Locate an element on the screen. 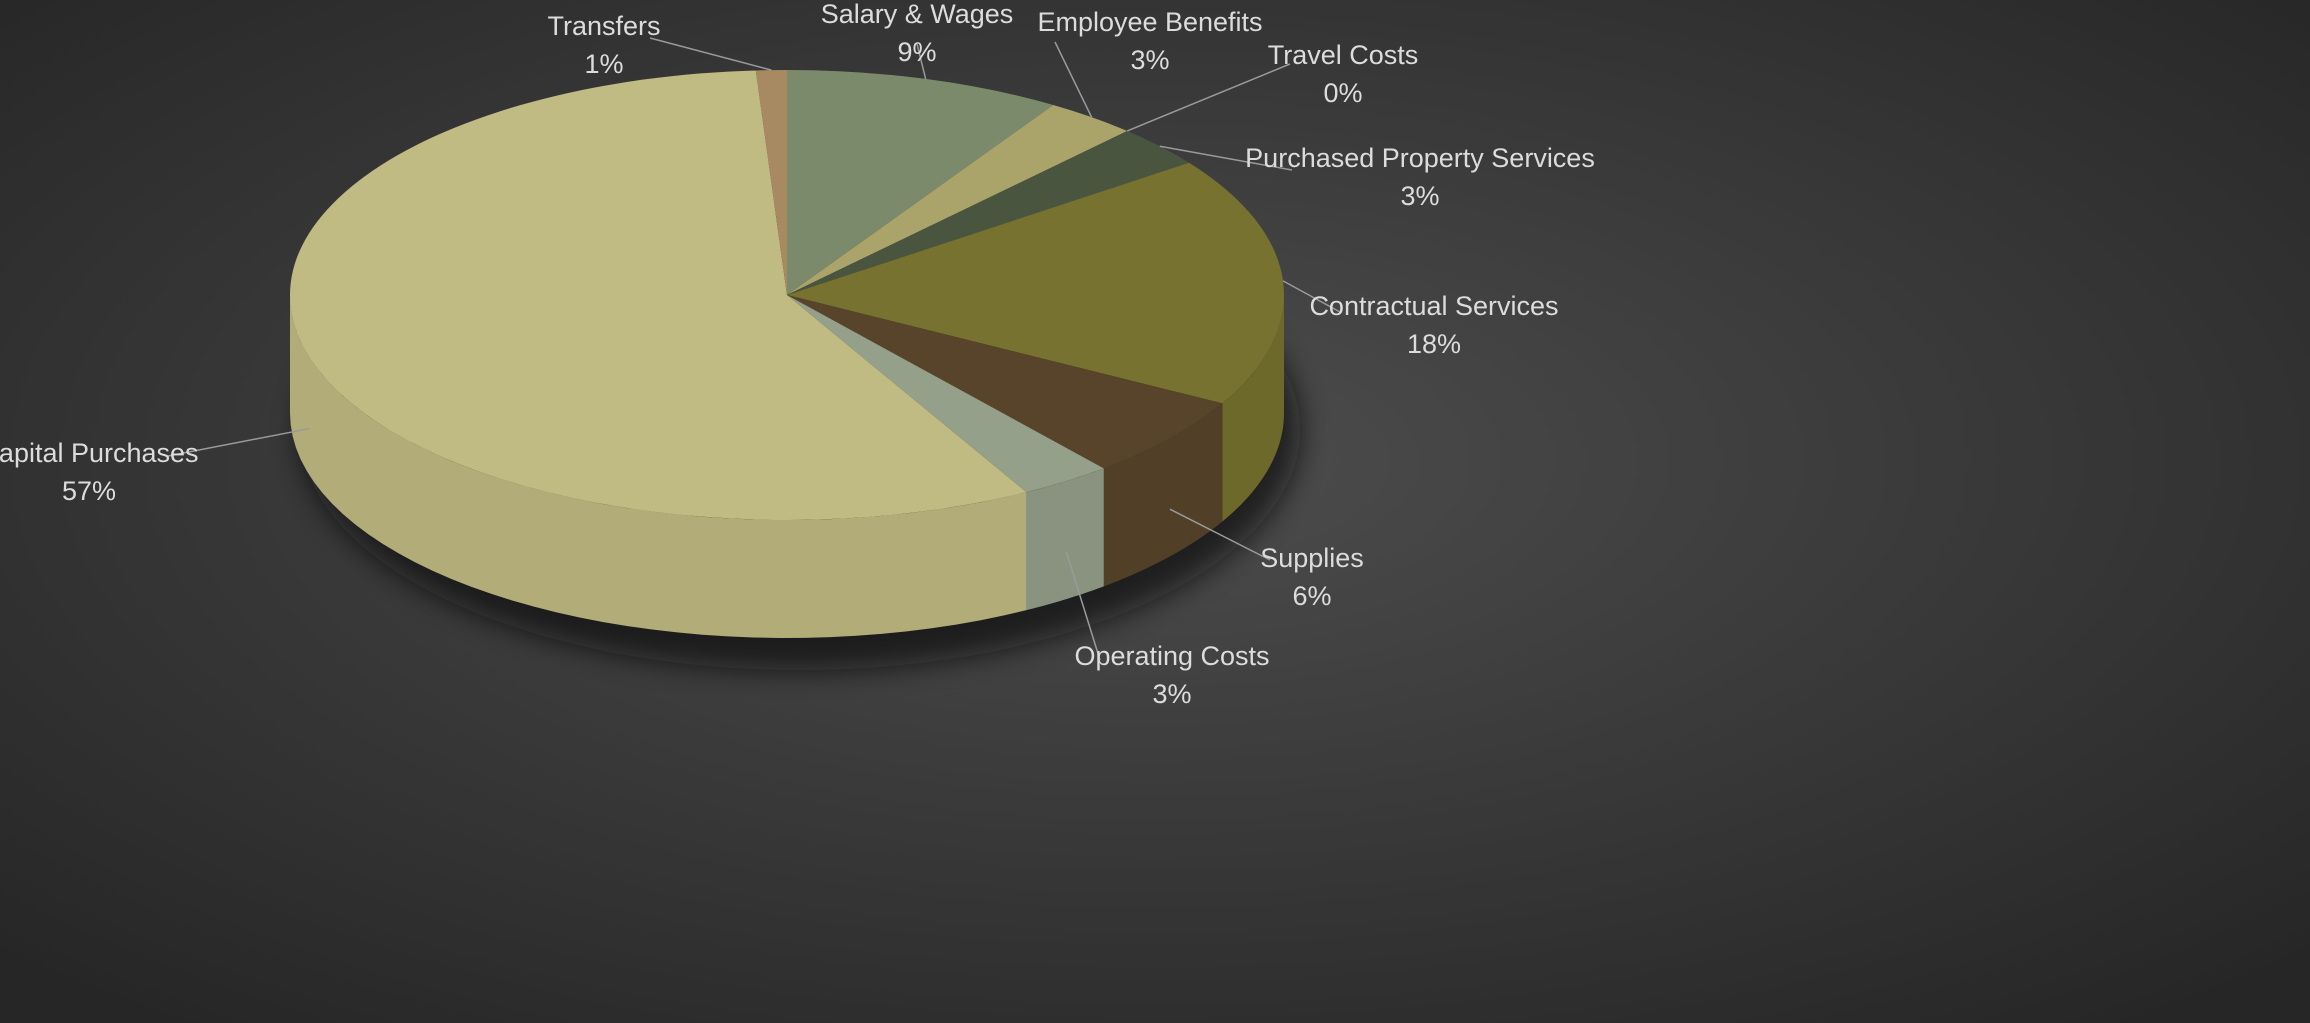 The height and width of the screenshot is (1023, 2310). data-label-value: 18% is located at coordinates (1434, 344).